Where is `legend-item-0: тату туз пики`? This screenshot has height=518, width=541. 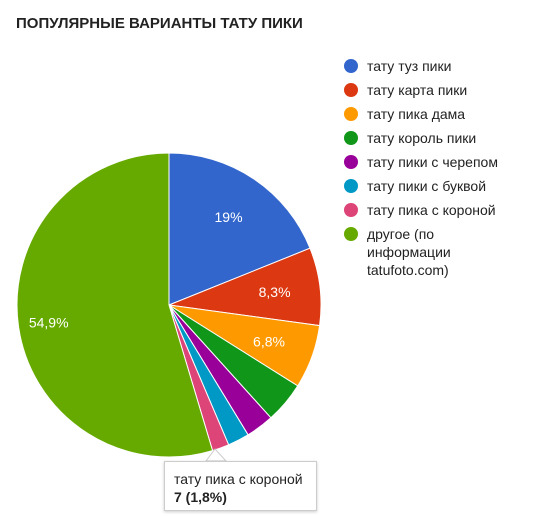 legend-item-0: тату туз пики is located at coordinates (439, 66).